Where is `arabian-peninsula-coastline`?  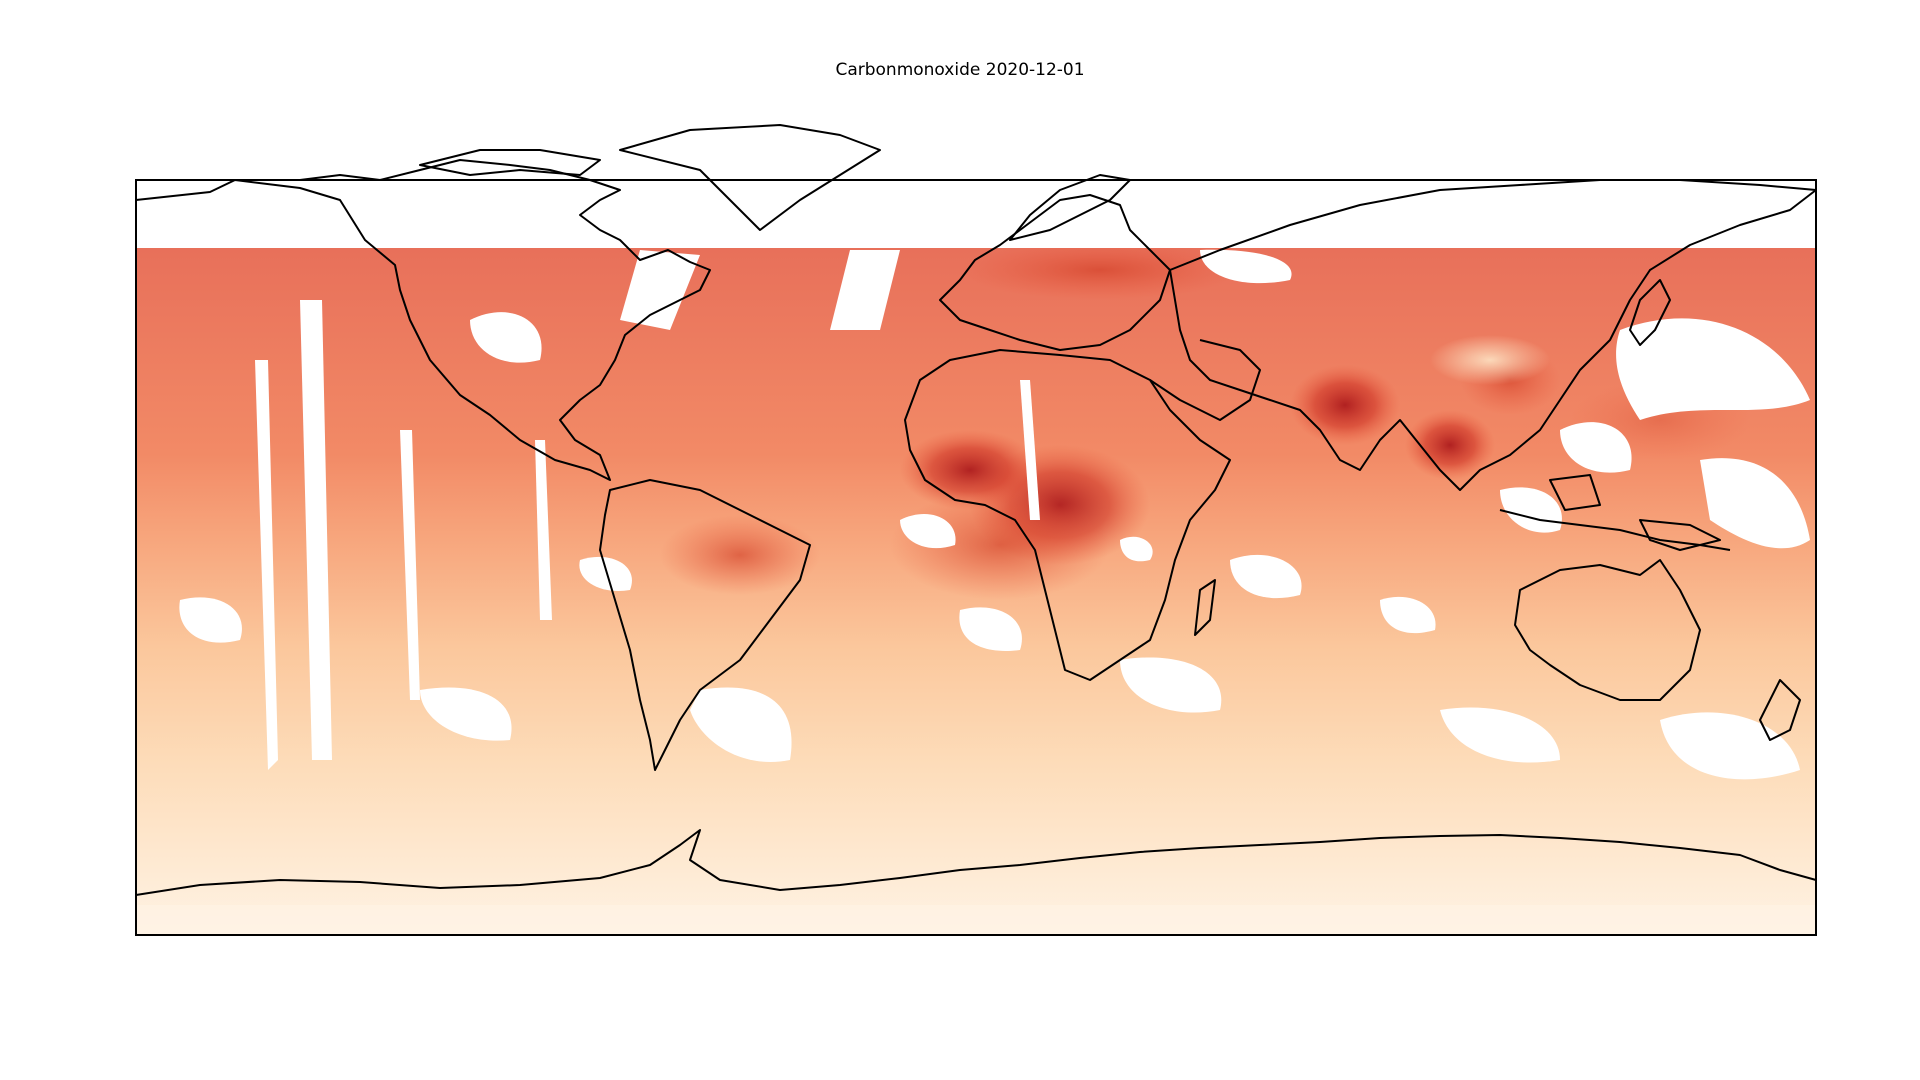
arabian-peninsula-coastline is located at coordinates (1205, 380).